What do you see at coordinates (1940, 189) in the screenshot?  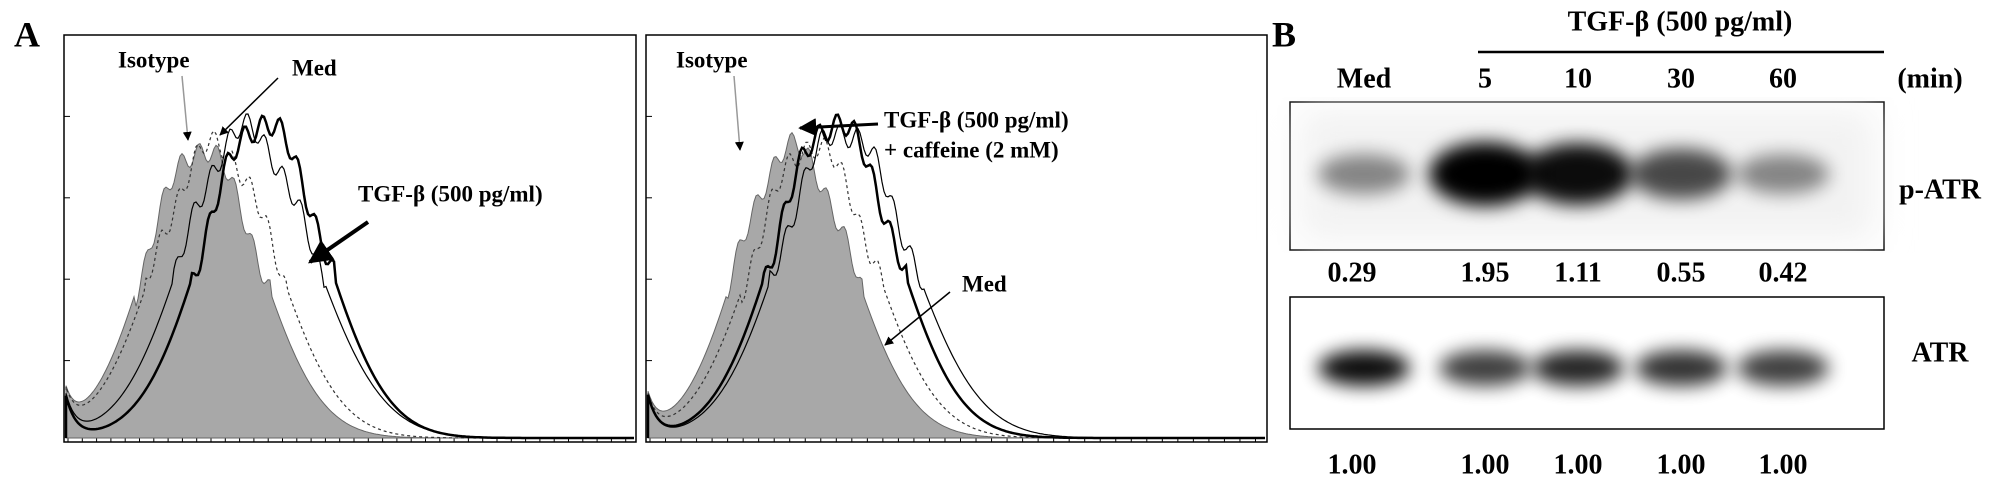 I see `blot-name: p-ATR` at bounding box center [1940, 189].